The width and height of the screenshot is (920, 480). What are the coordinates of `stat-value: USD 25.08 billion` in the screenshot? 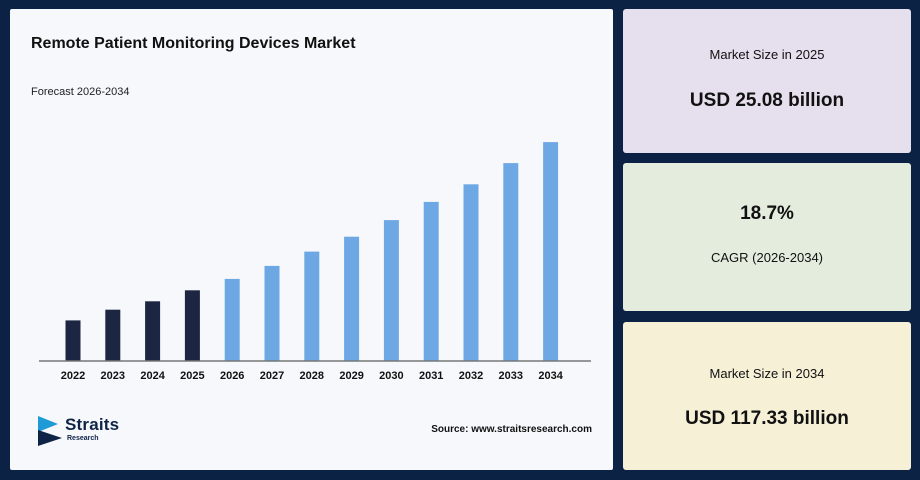 It's located at (767, 100).